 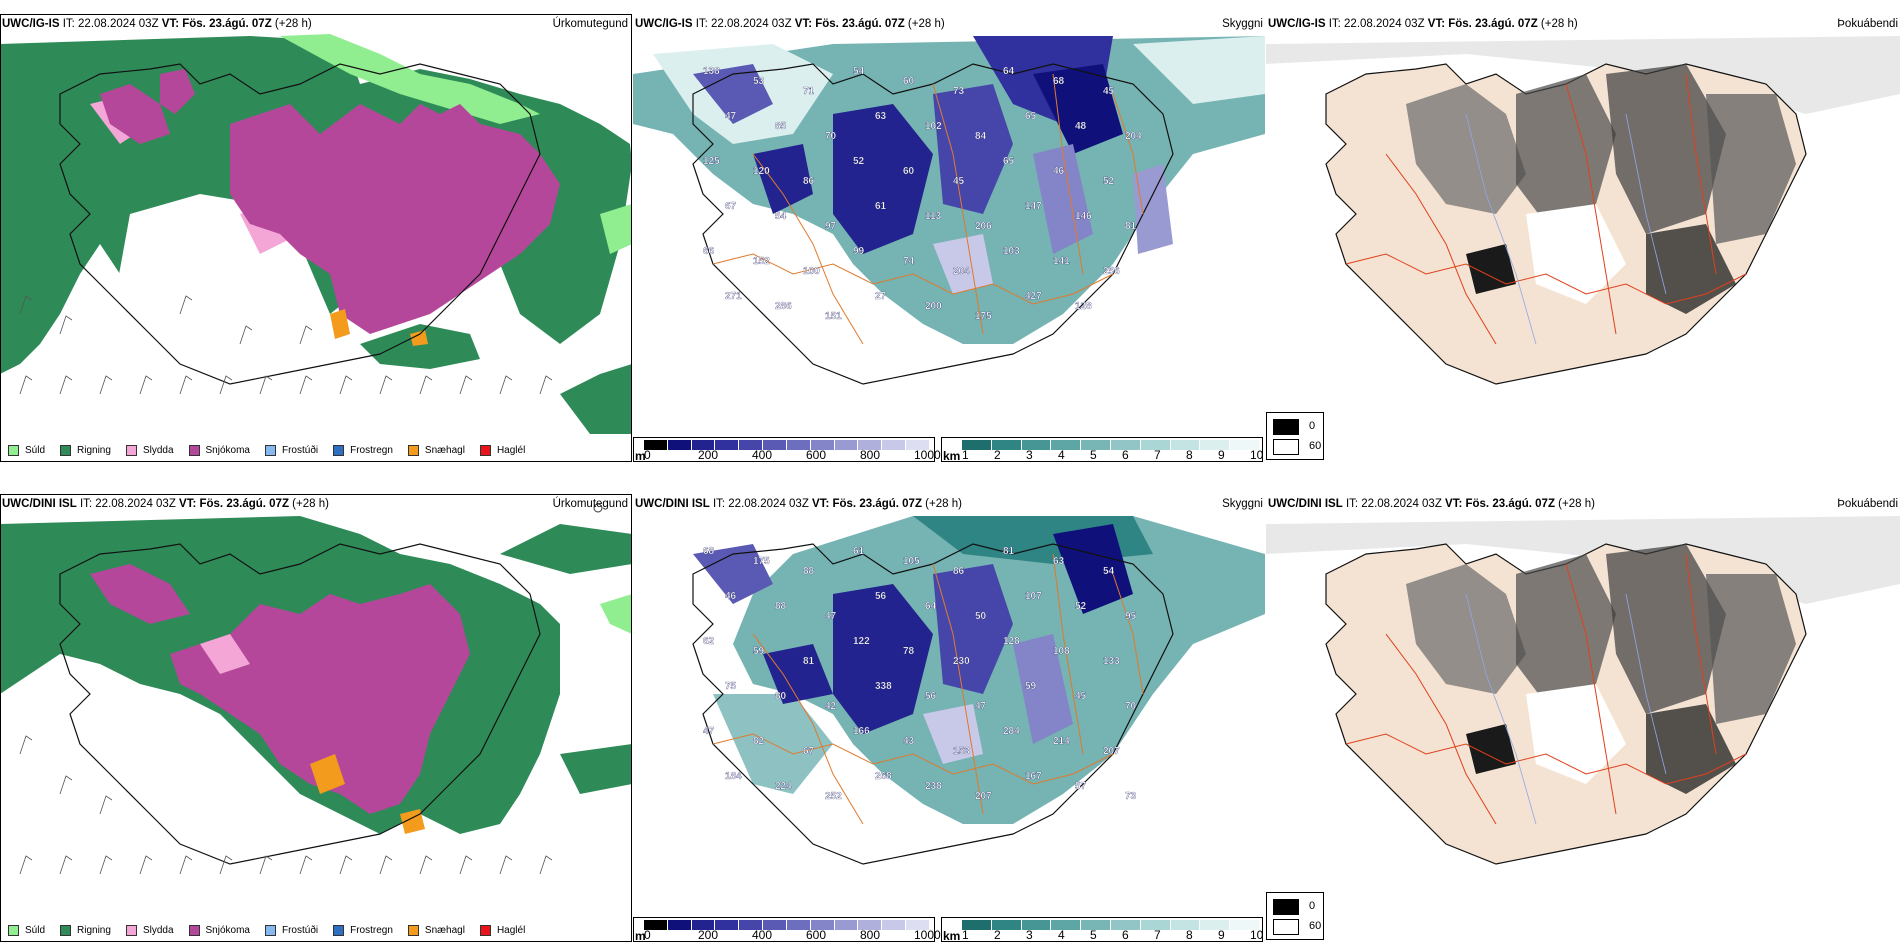 I want to click on ceiling-unit: m, so click(x=640, y=455).